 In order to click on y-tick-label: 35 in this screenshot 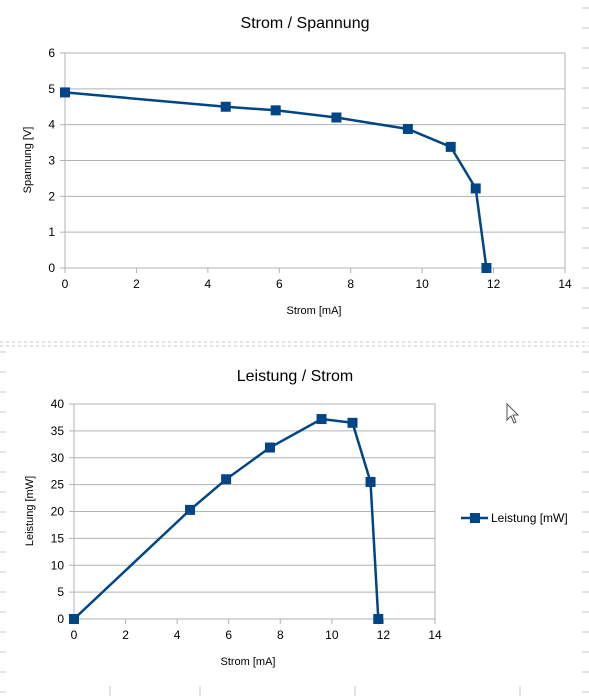, I will do `click(58, 431)`.